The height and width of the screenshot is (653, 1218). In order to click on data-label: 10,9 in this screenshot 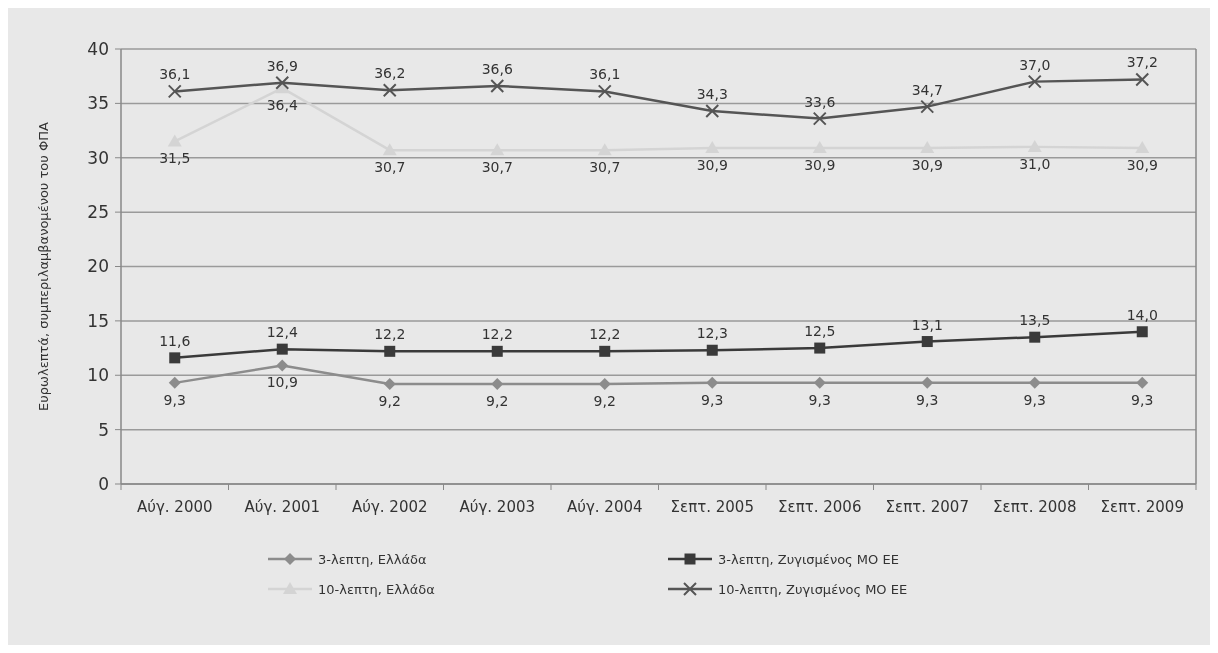, I will do `click(282, 382)`.